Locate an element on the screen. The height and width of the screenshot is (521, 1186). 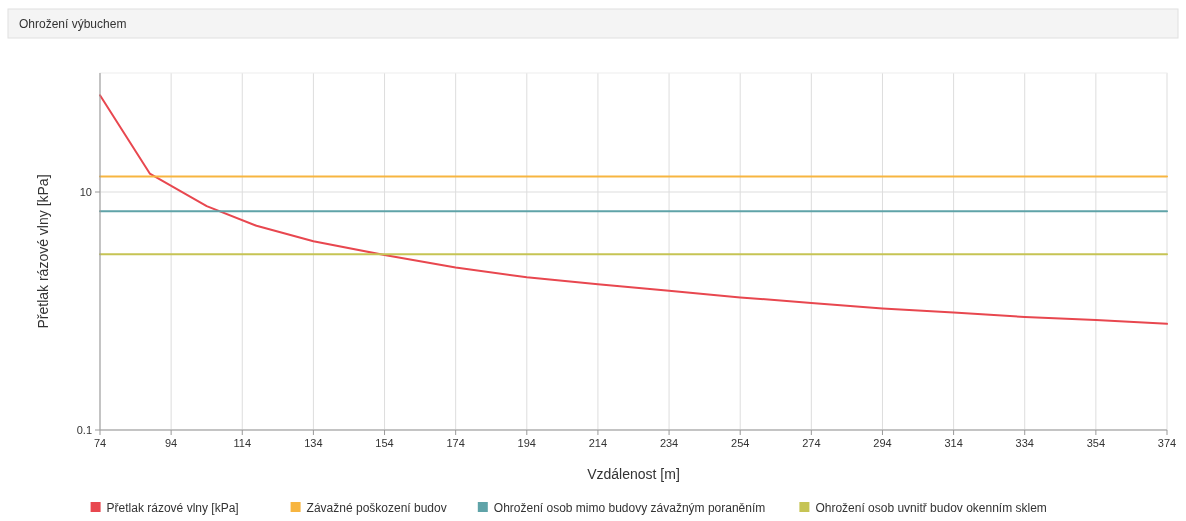
y-axis-title: Přetlak rázové vlny [kPa] is located at coordinates (43, 251).